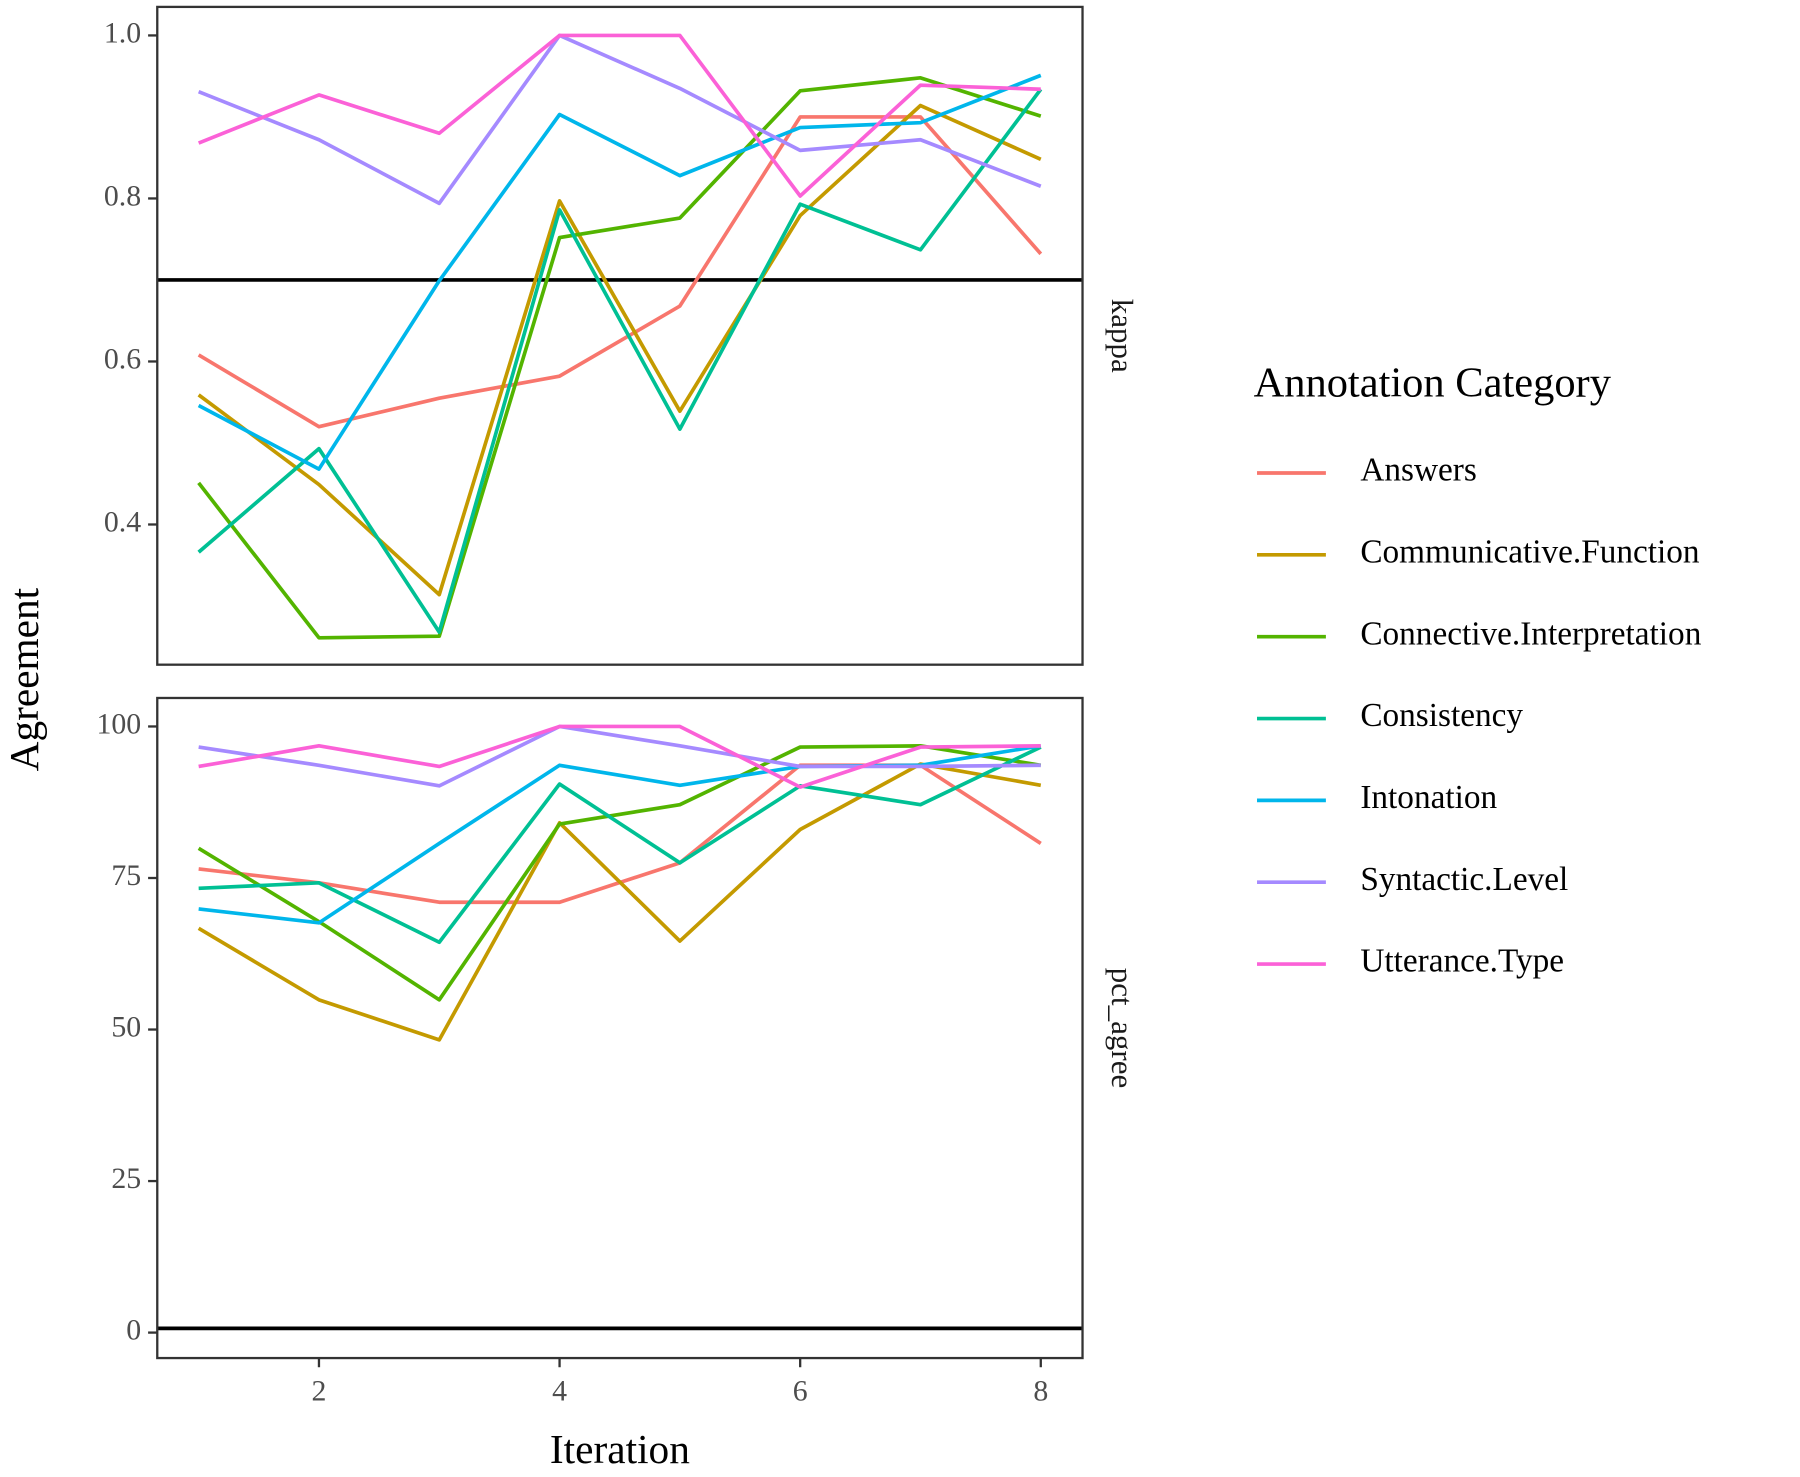  Describe the element at coordinates (126, 1178) in the screenshot. I see `y-tick-label: 25` at that location.